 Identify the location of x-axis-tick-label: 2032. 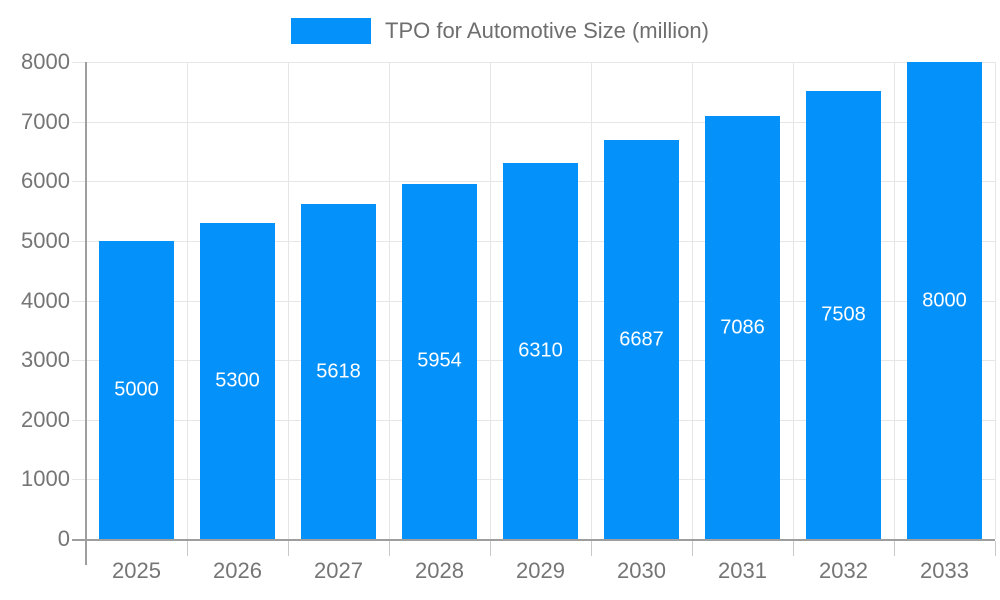
(843, 570).